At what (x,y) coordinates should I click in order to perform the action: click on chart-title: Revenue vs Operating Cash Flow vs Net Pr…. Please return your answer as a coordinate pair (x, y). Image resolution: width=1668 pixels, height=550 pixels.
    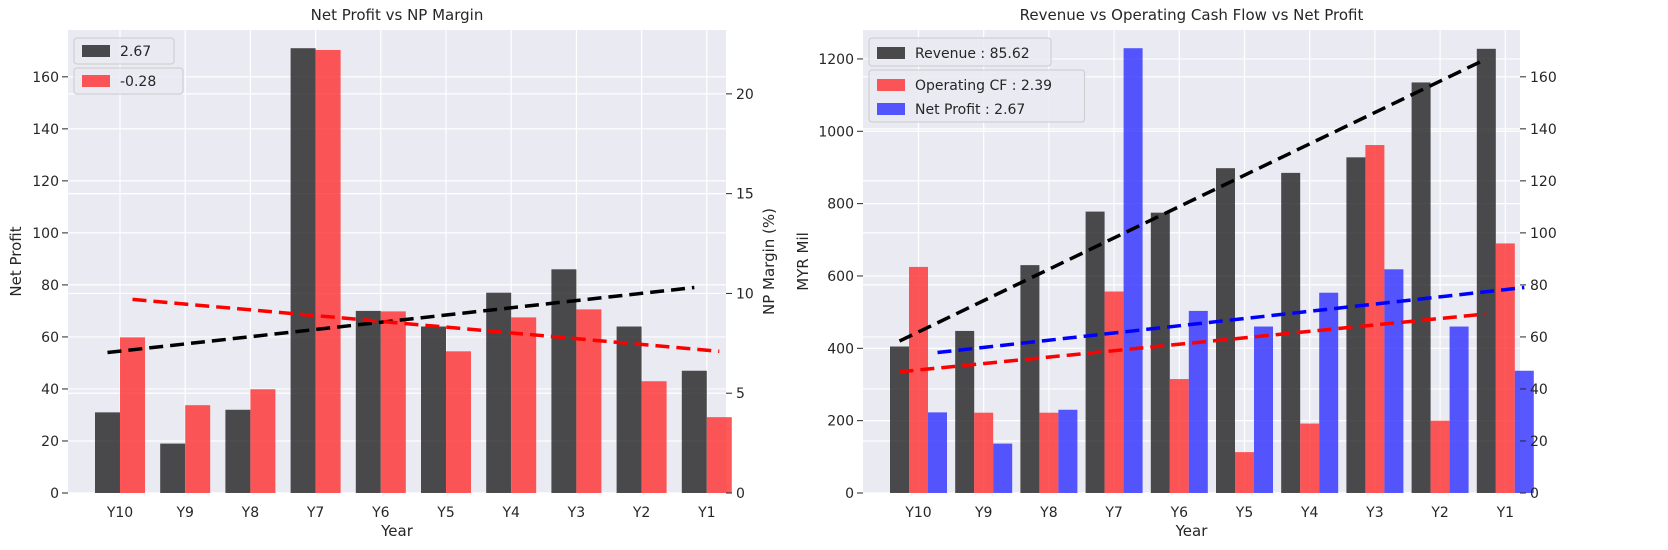
    Looking at the image, I should click on (1192, 15).